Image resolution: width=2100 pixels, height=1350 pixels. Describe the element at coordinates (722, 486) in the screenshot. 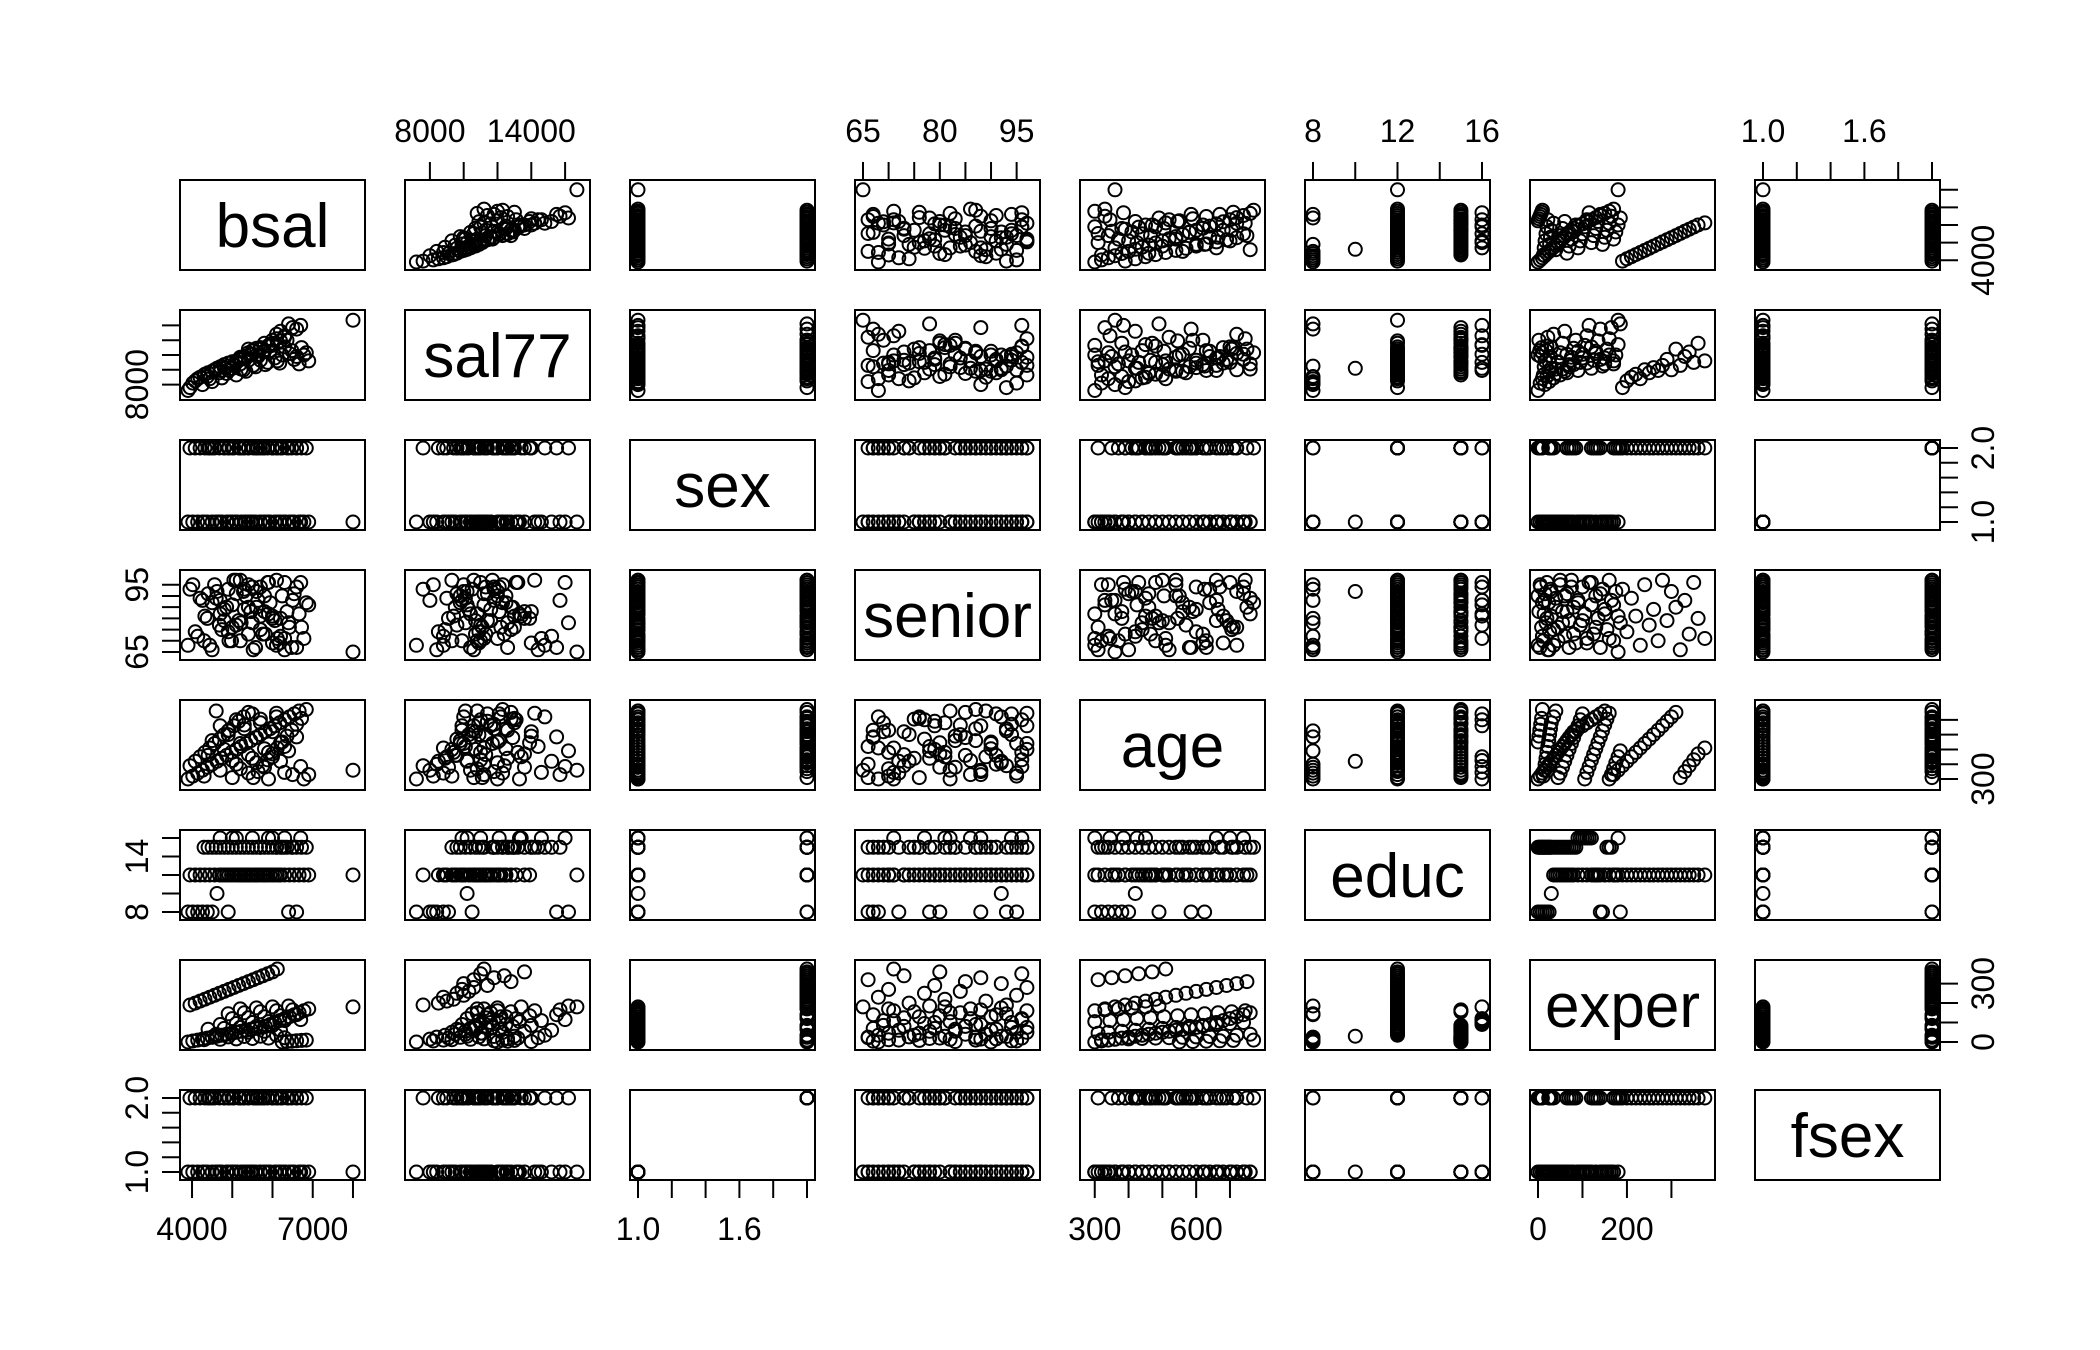

I see `diag-label-sex: sex` at that location.